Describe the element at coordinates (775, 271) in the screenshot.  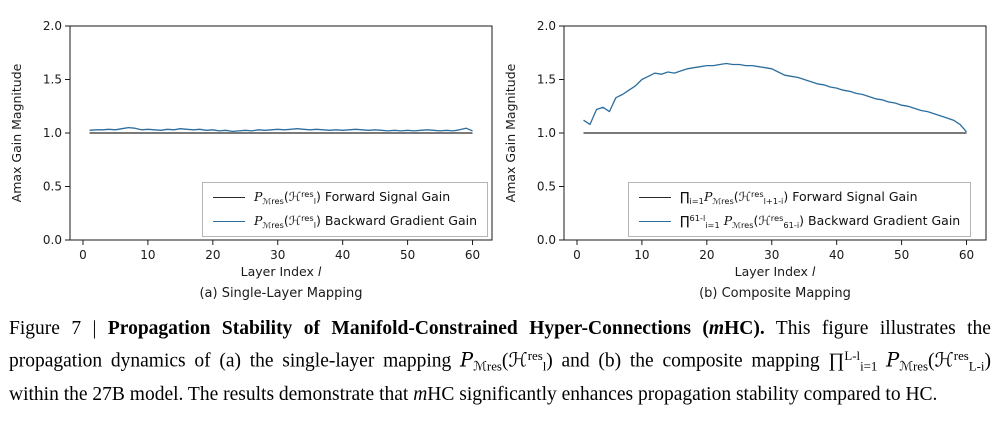
I see `chart-b-x-axis-label: Layer Index l` at that location.